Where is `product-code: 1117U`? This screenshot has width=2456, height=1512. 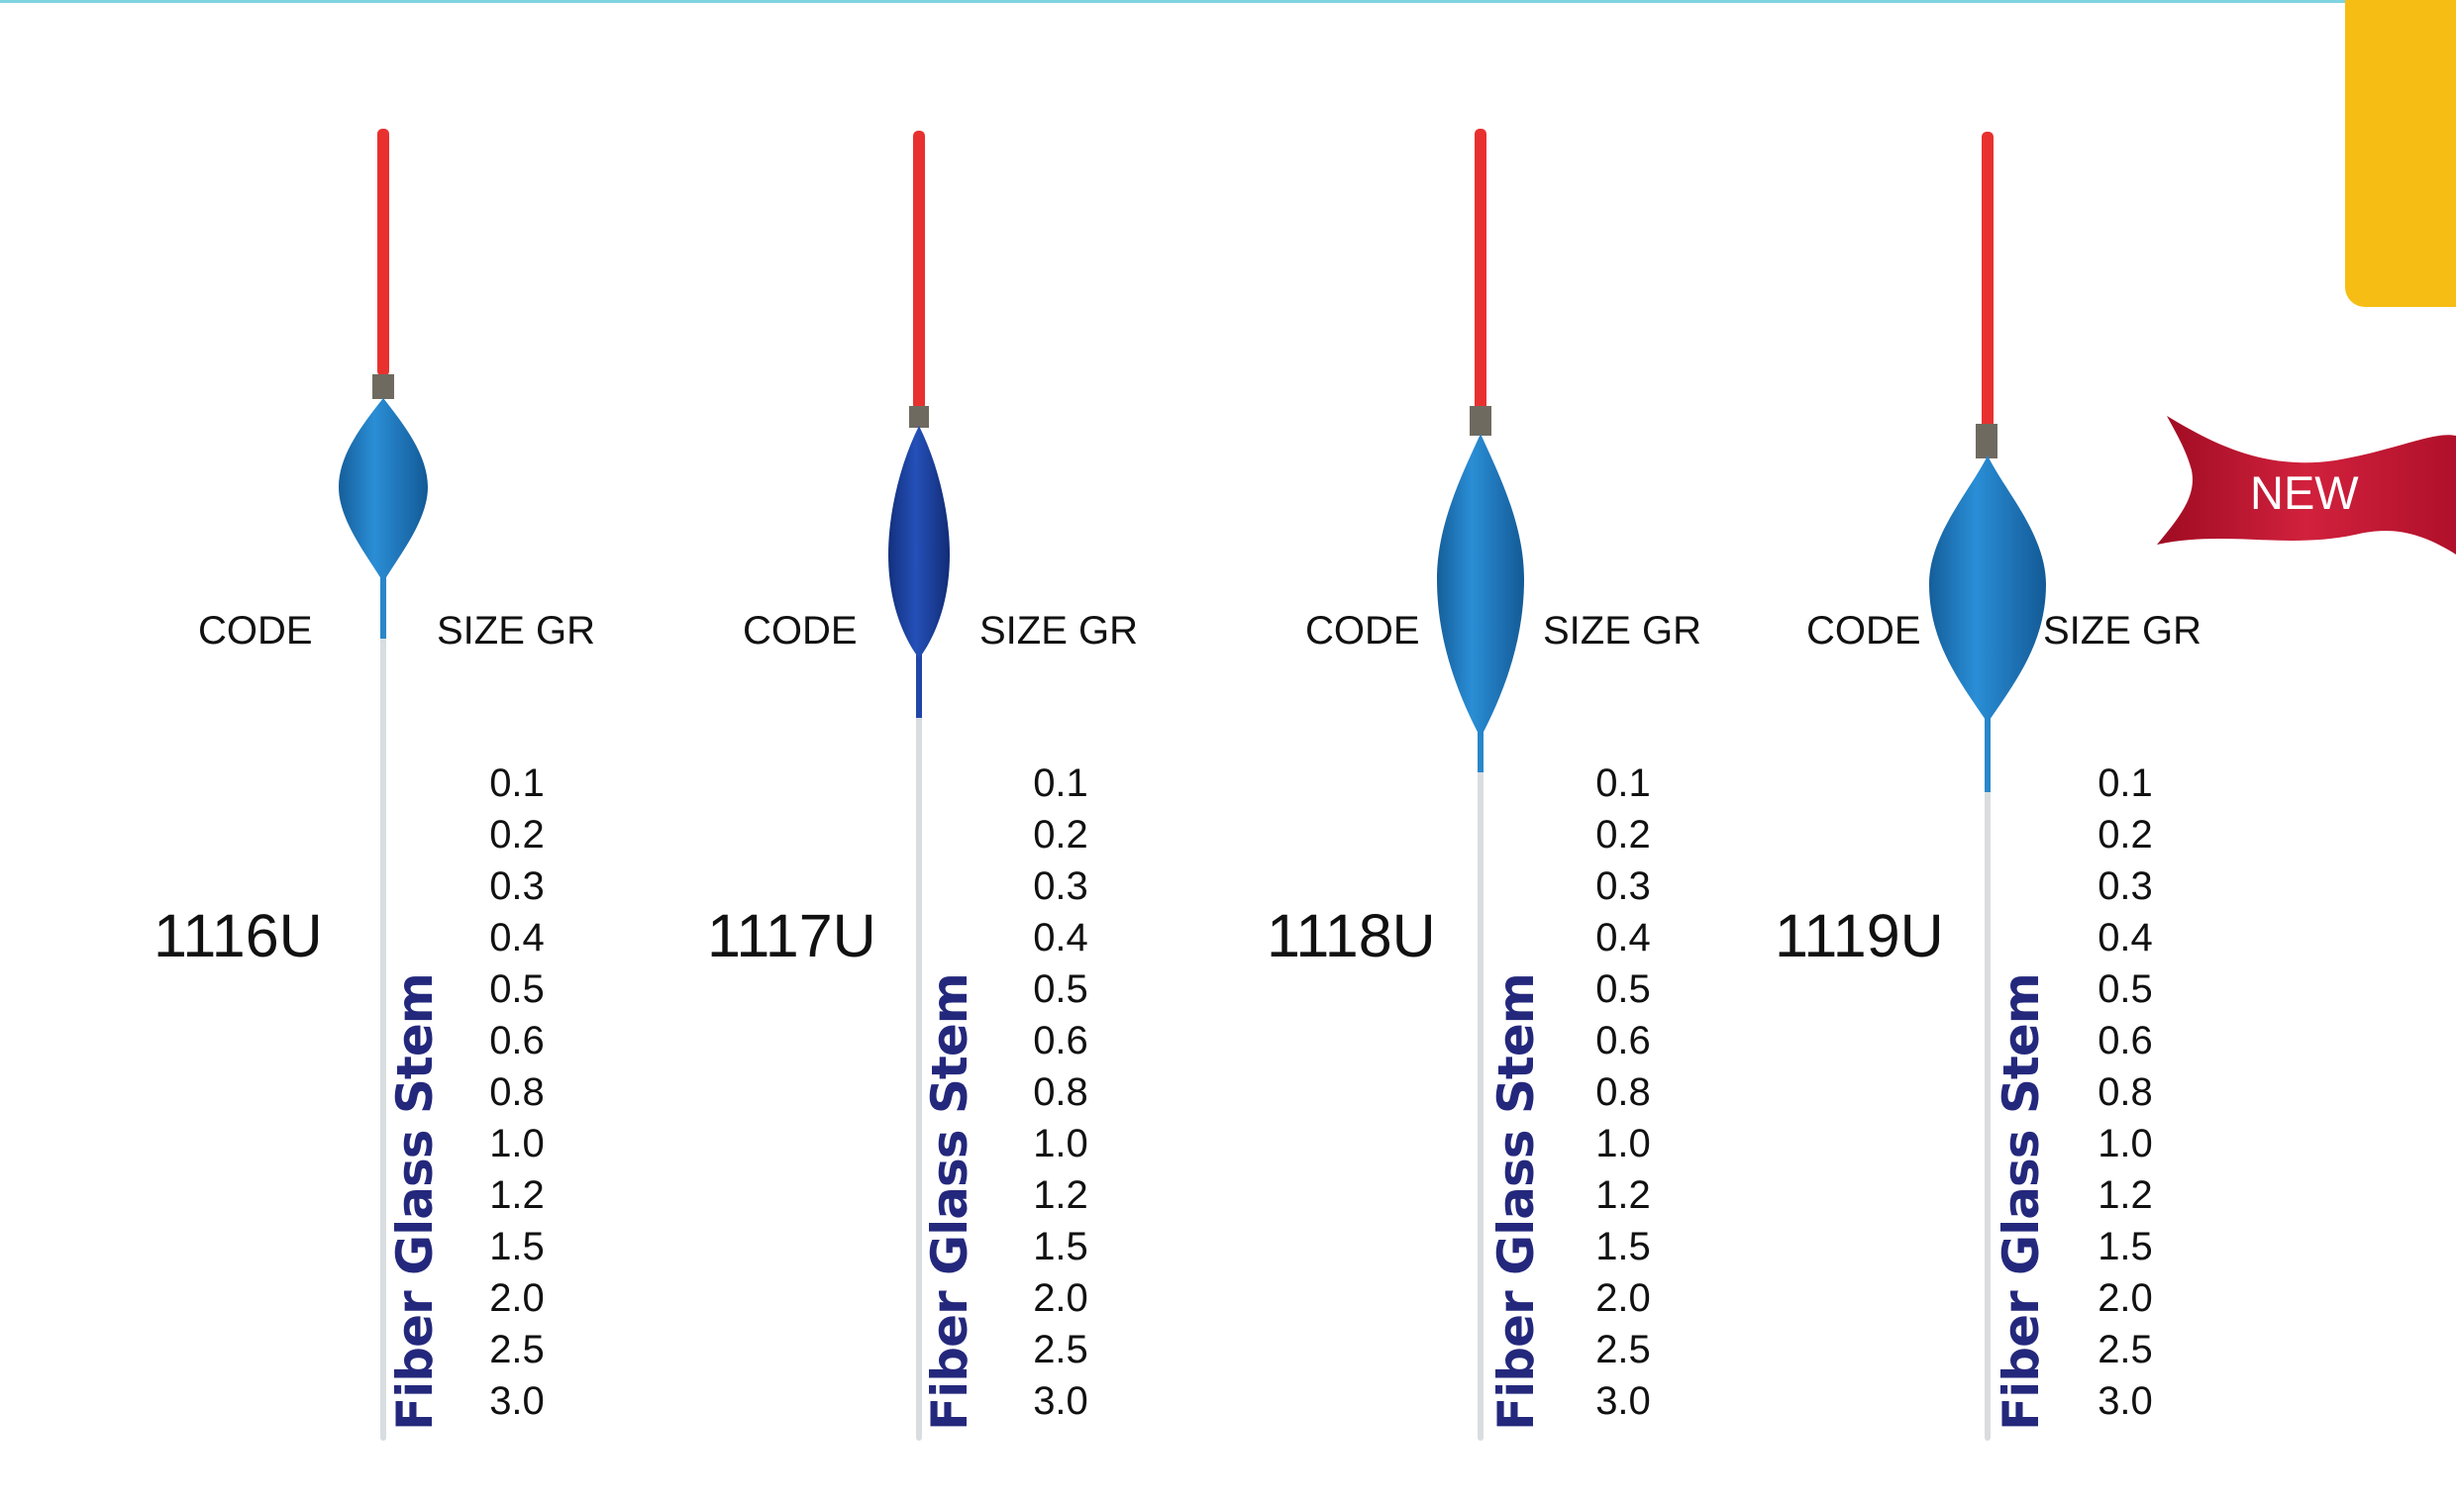
product-code: 1117U is located at coordinates (792, 935).